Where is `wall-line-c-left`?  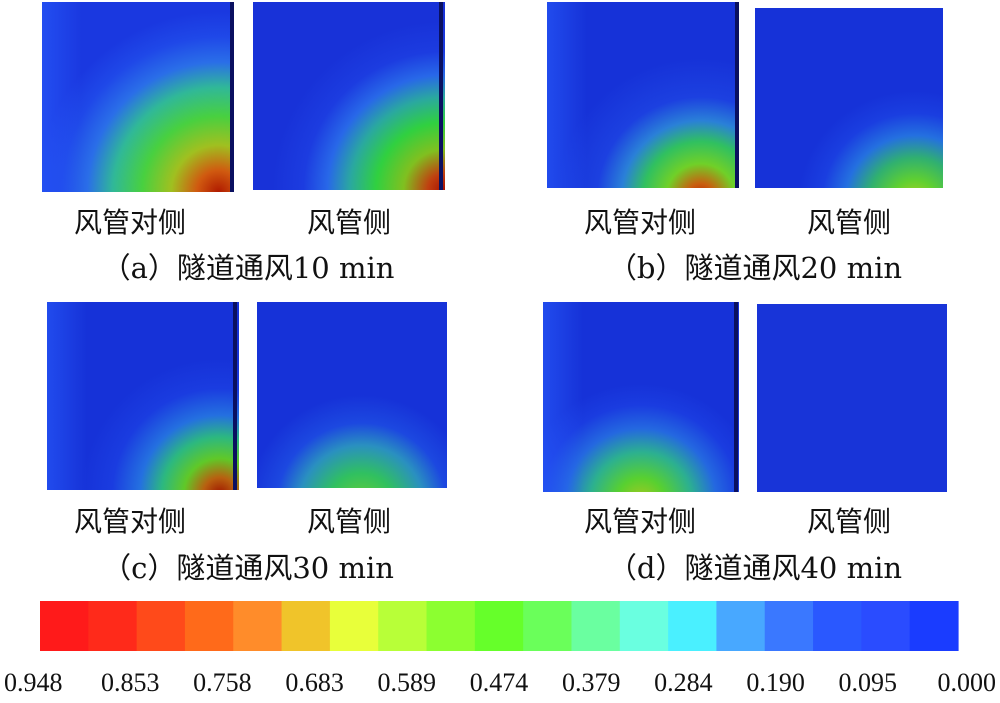 wall-line-c-left is located at coordinates (235, 396).